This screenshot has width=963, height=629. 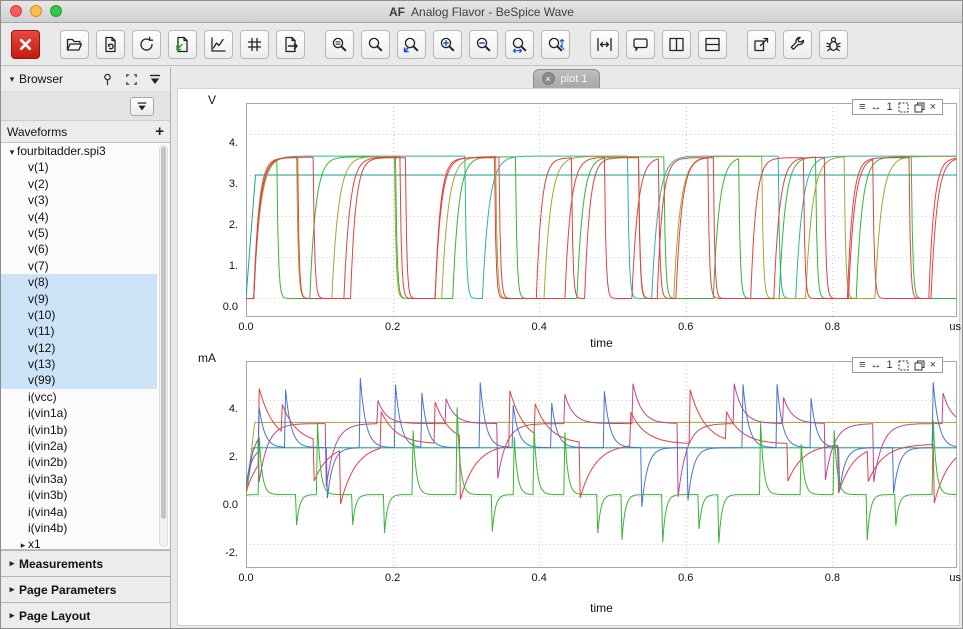 What do you see at coordinates (79, 430) in the screenshot?
I see `tree-item-ivin1b: i(vin1b)` at bounding box center [79, 430].